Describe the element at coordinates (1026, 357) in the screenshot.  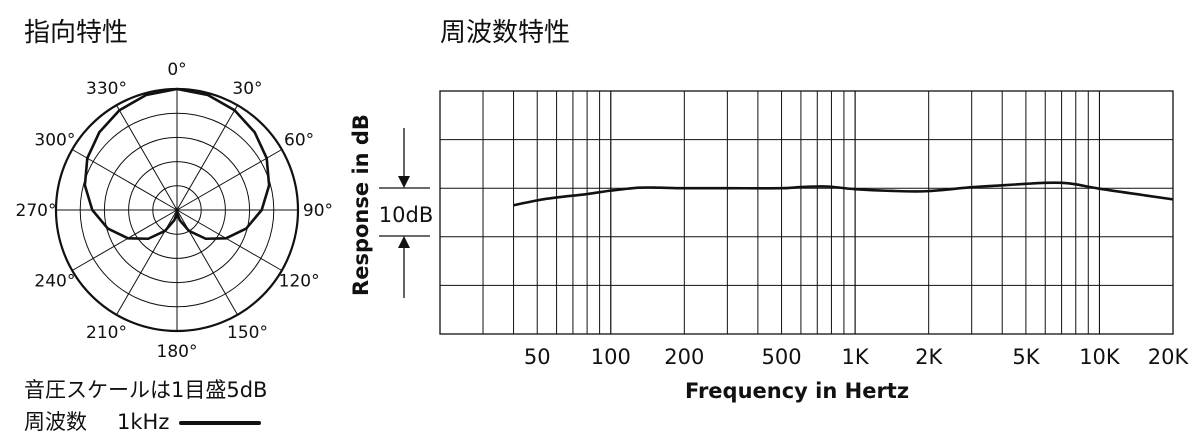
I see `freq-tick-label: 5K` at that location.